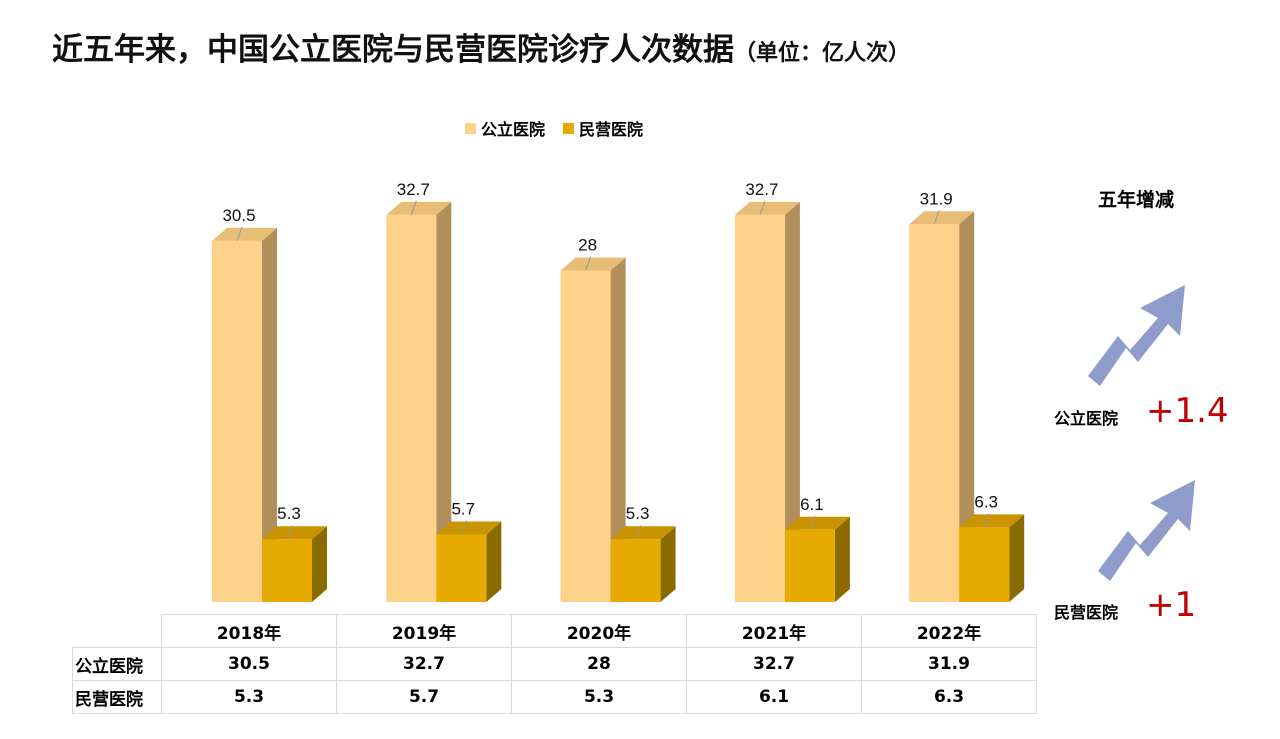  Describe the element at coordinates (554, 128) in the screenshot. I see `legend: 公立医院 民营医院` at that location.